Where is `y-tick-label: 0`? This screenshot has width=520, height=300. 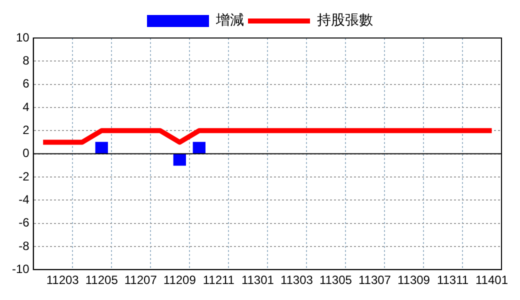
y-tick-label: 0 is located at coordinates (26, 153).